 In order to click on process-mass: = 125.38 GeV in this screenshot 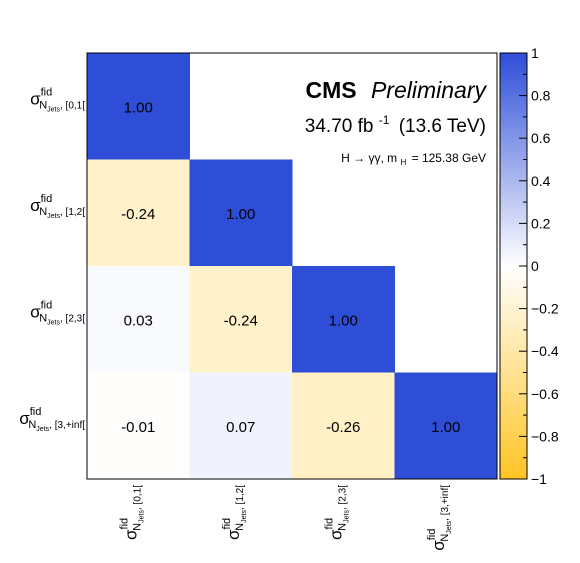, I will do `click(449, 158)`.